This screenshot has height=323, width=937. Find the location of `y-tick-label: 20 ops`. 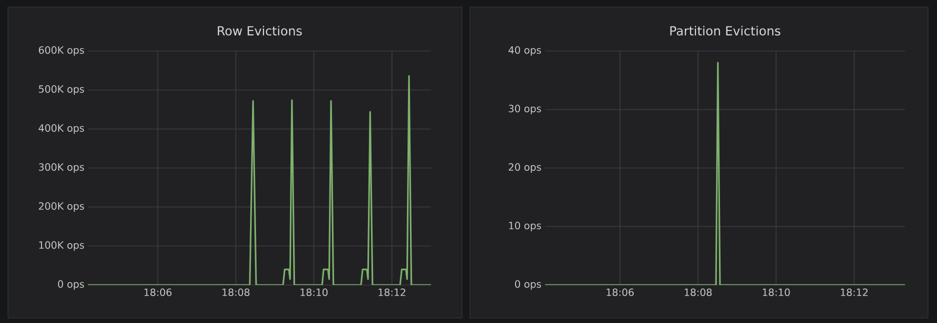

y-tick-label: 20 ops is located at coordinates (524, 168).